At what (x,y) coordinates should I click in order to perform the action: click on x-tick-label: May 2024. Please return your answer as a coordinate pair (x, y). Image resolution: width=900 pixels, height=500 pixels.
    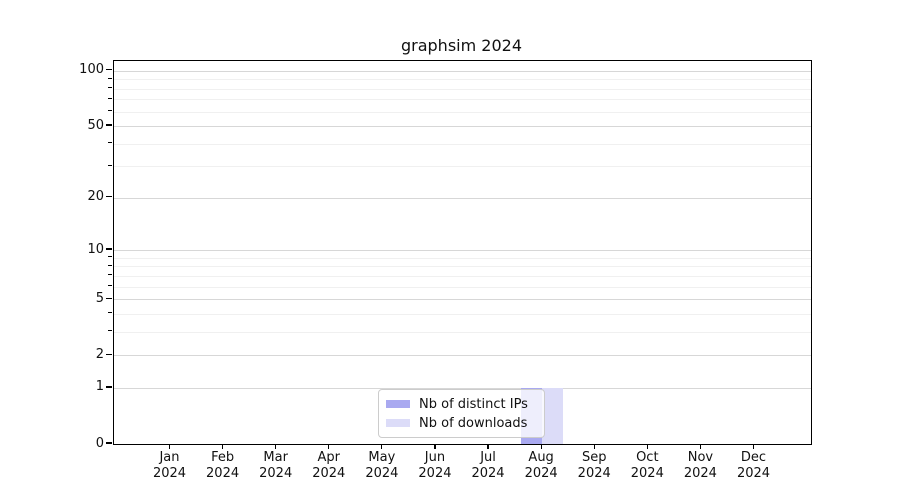
    Looking at the image, I should click on (382, 465).